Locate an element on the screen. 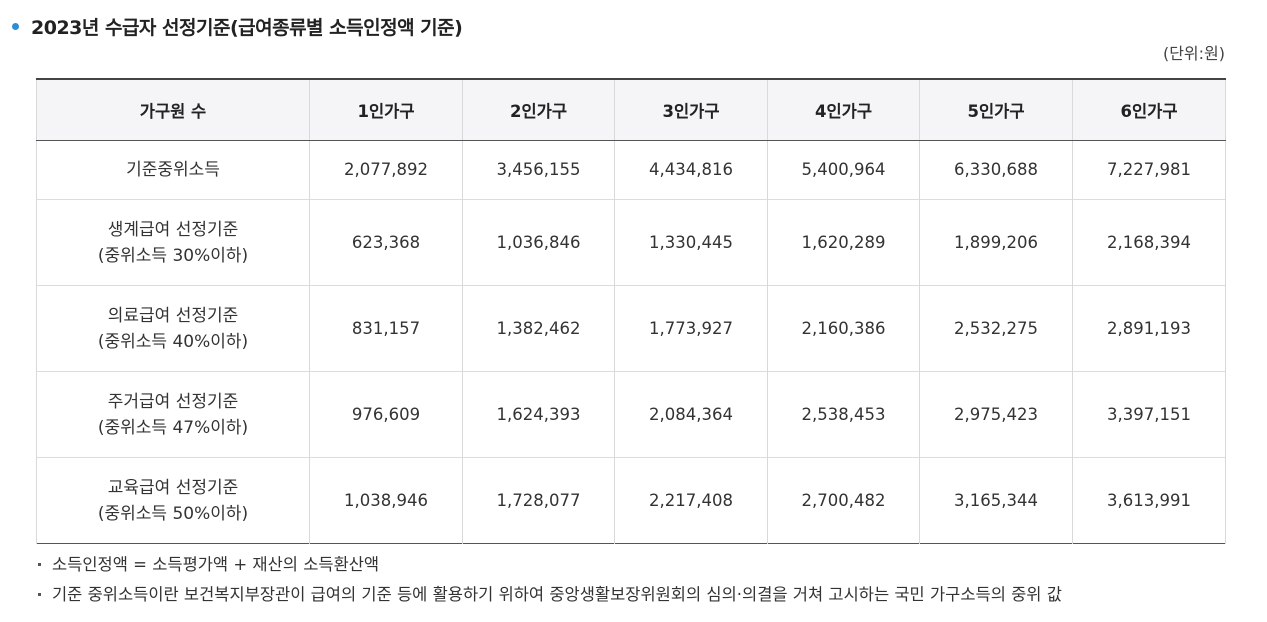 This screenshot has height=622, width=1267. table-cell: 1,620,289 is located at coordinates (843, 242).